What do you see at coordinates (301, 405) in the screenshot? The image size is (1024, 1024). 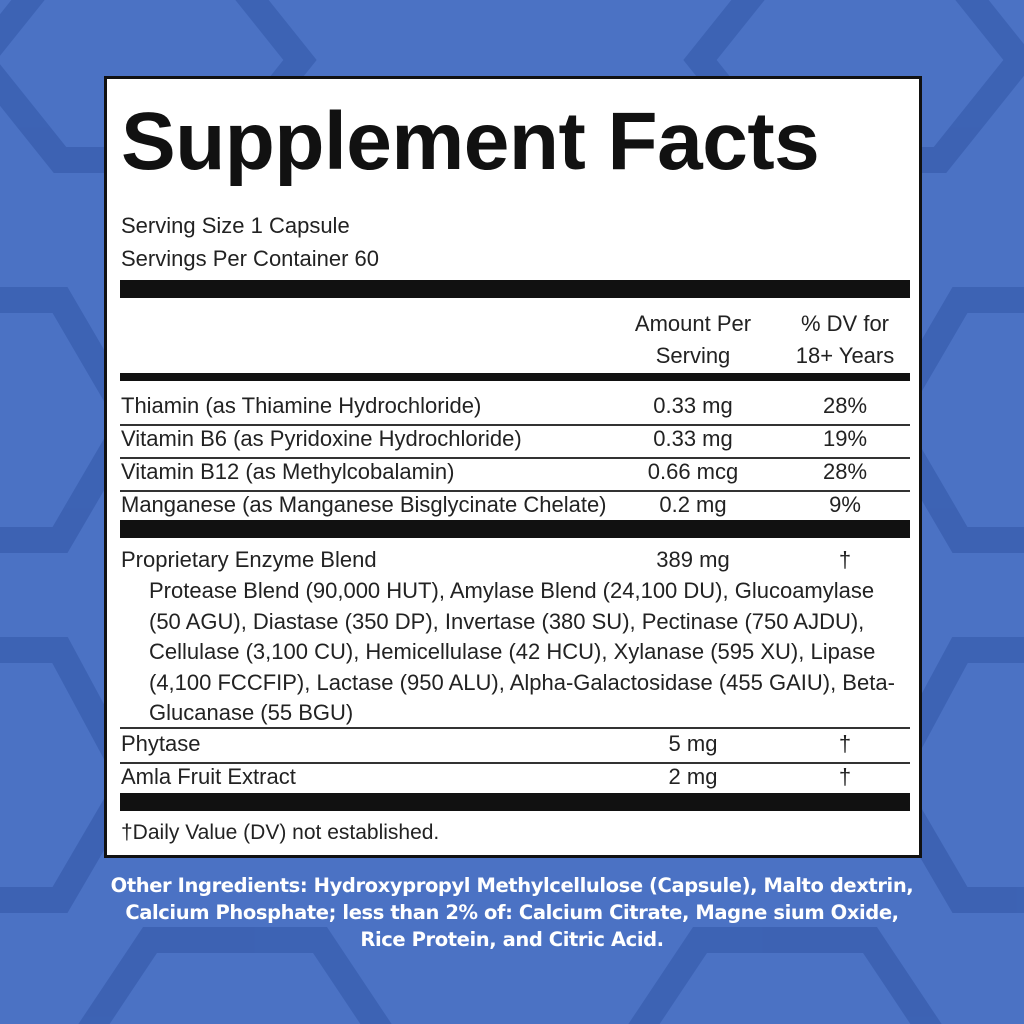 I see `row-name: Thiamin (as Thiamine Hydrochloride)` at bounding box center [301, 405].